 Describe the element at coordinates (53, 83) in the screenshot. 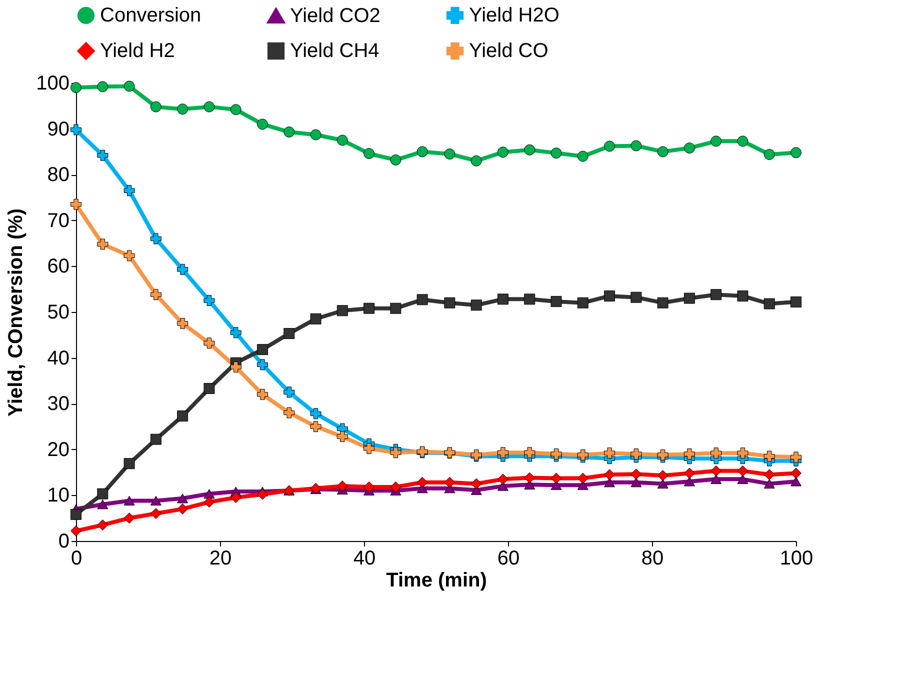

I see `y-tick-label: 100` at that location.